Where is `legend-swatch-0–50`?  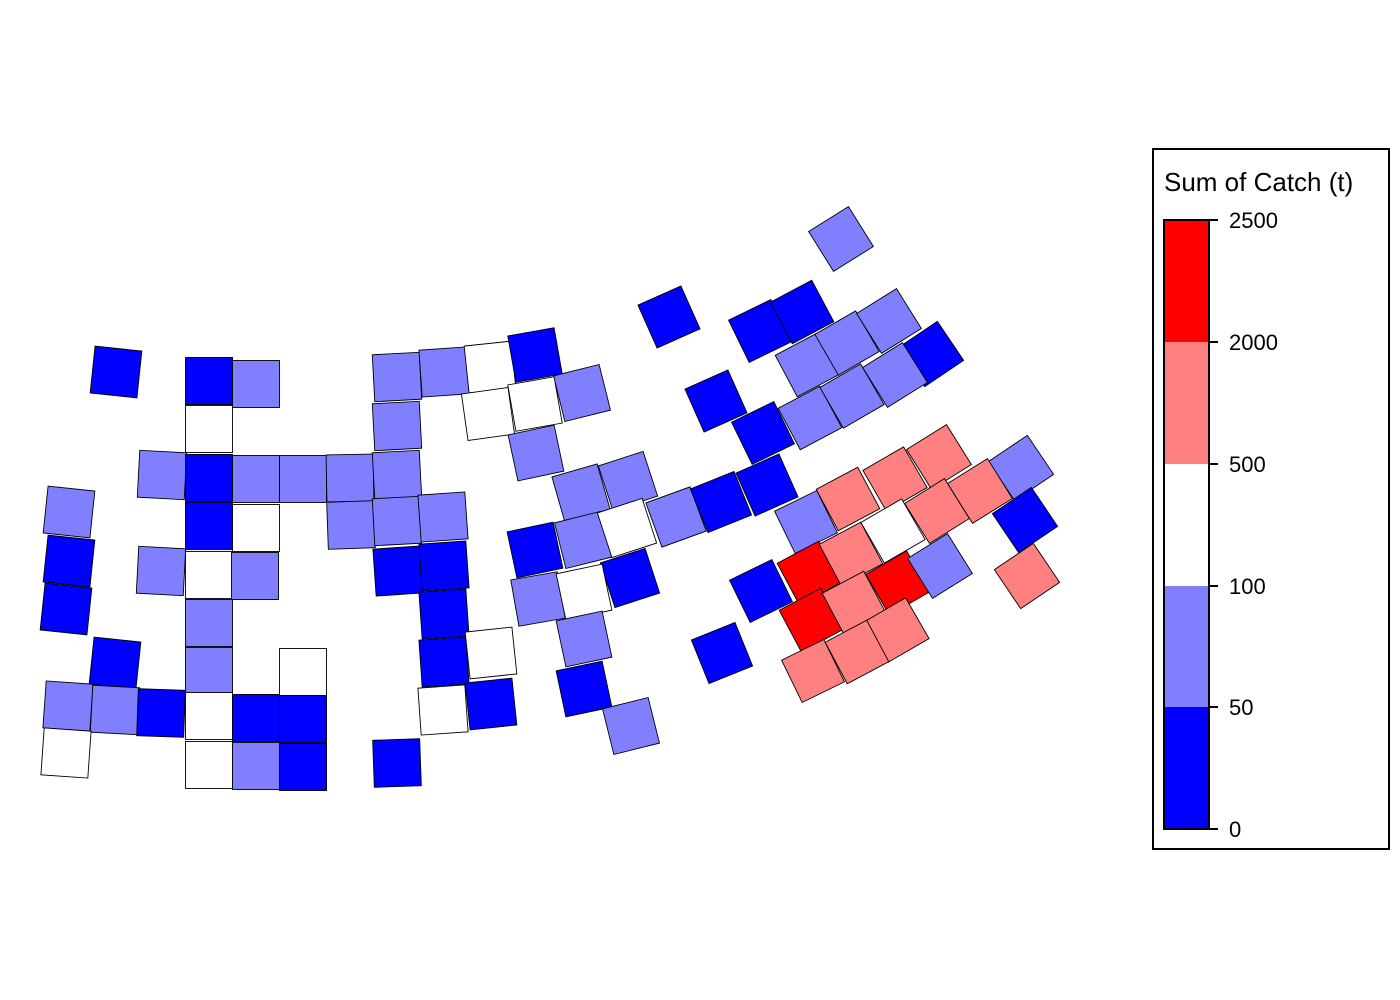
legend-swatch-0–50 is located at coordinates (1186, 768).